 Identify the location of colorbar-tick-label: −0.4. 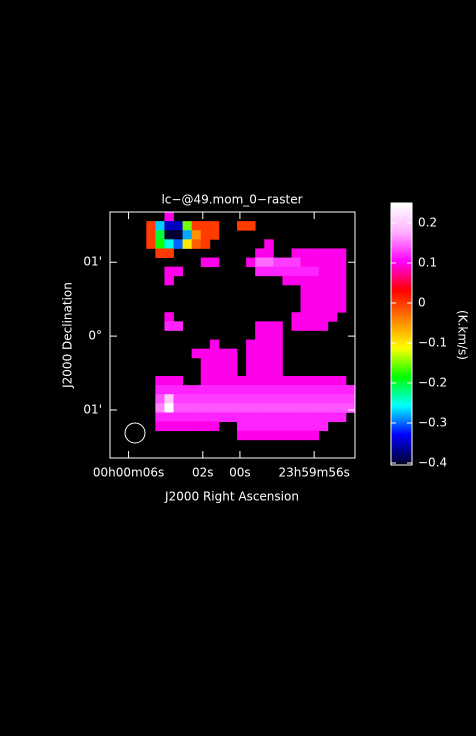
(432, 463).